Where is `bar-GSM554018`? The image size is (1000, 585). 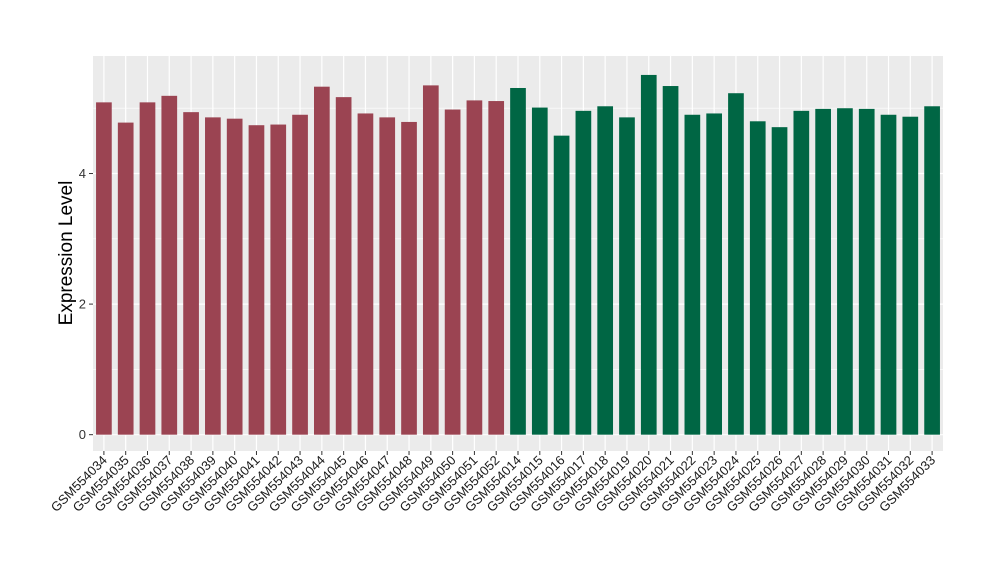 bar-GSM554018 is located at coordinates (605, 270).